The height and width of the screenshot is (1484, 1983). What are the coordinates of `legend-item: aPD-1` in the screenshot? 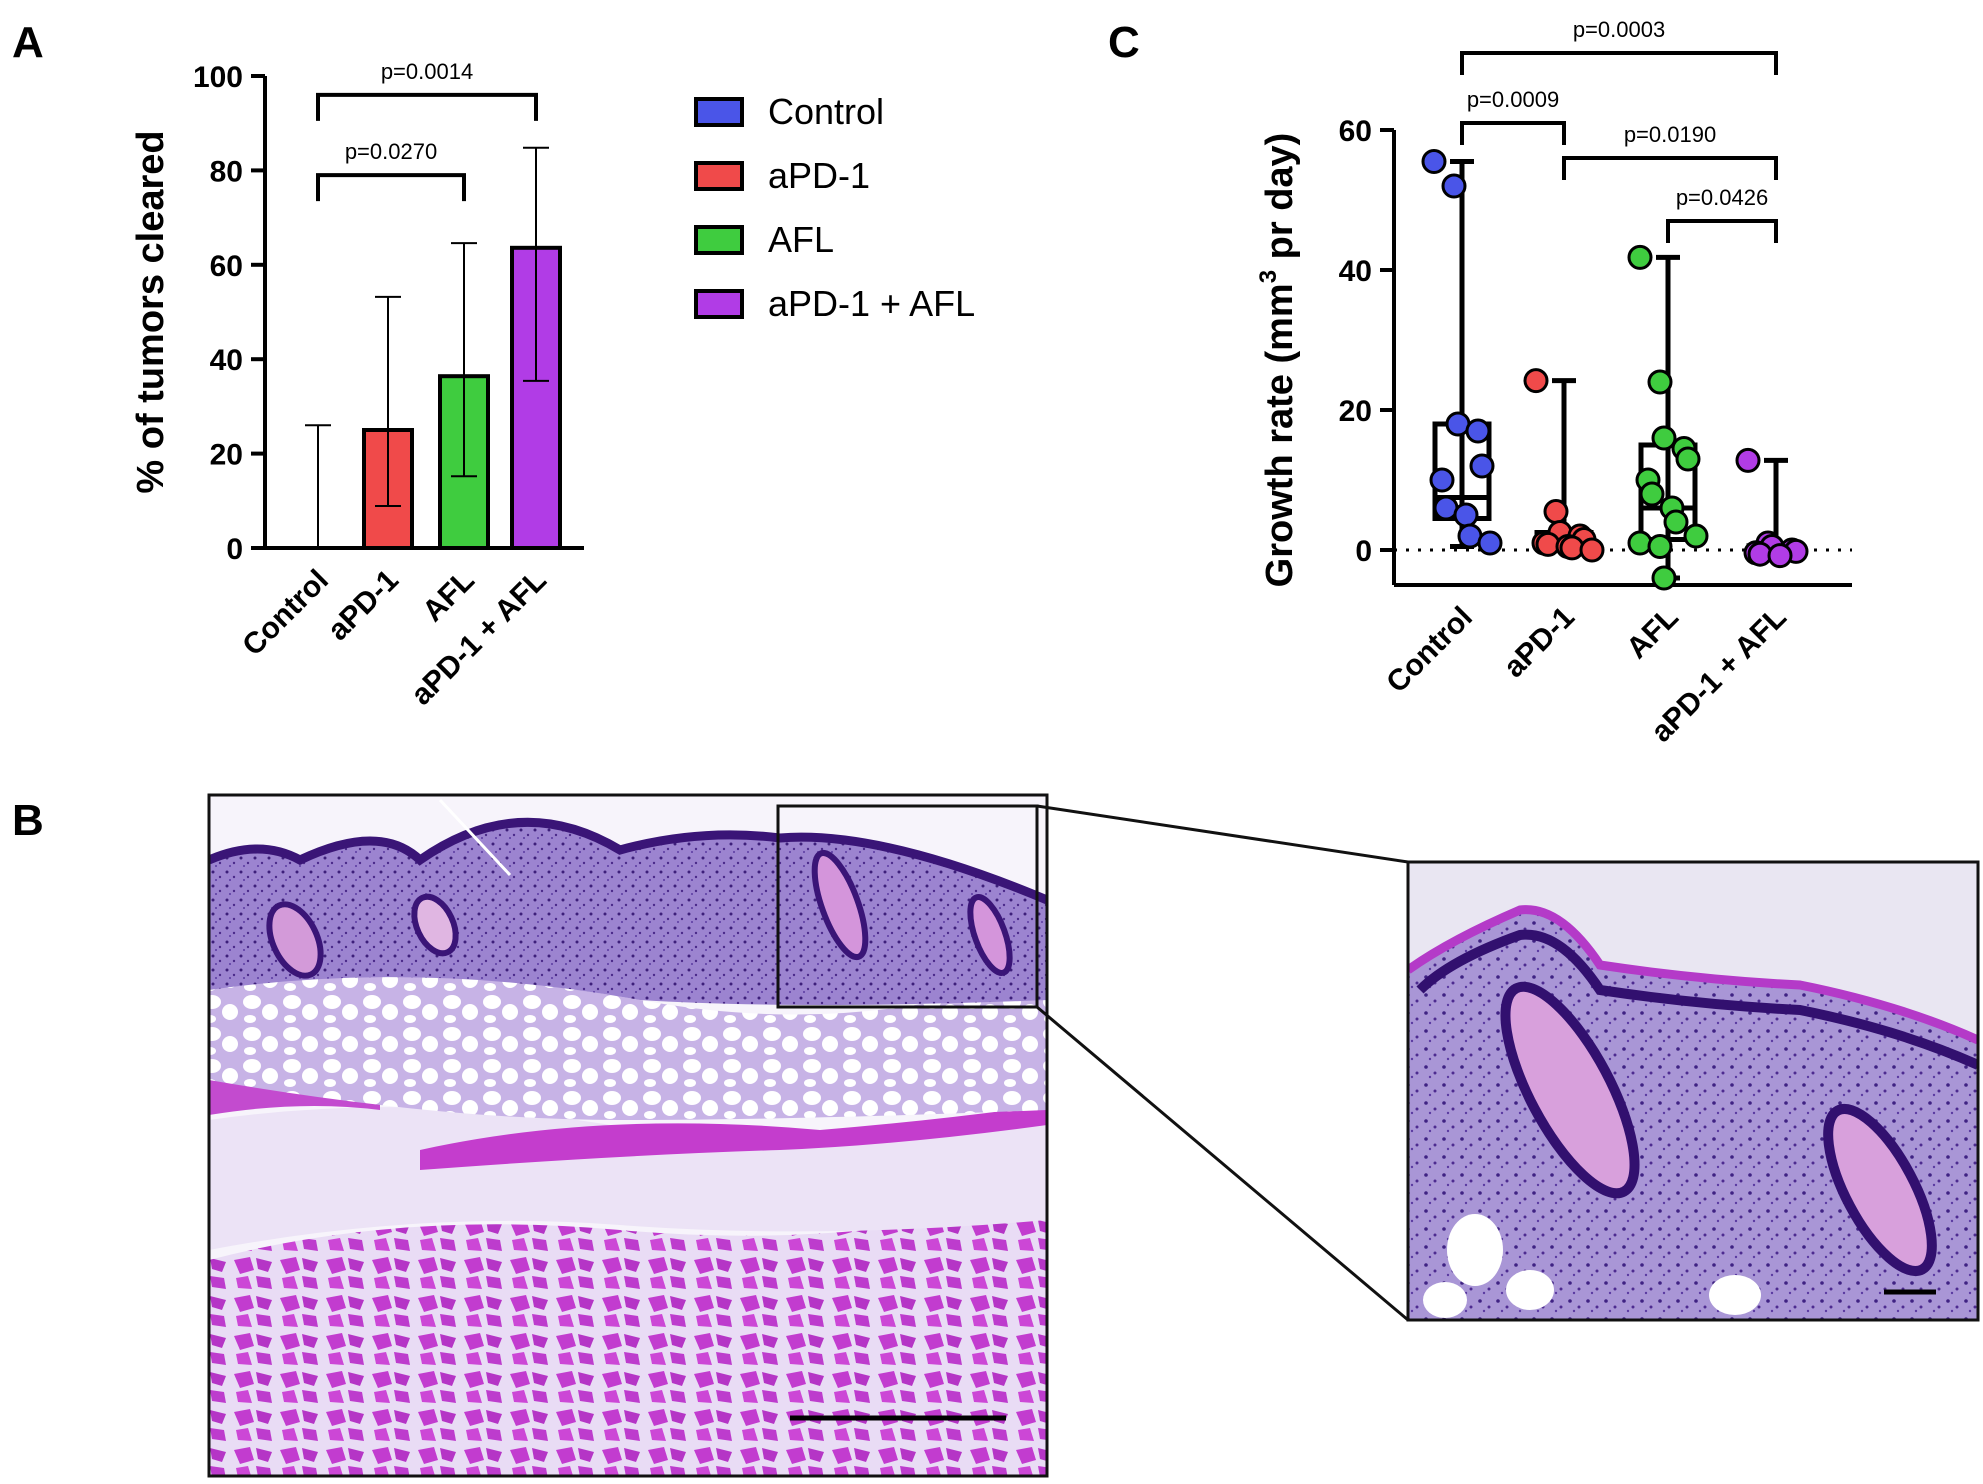 It's located at (864, 176).